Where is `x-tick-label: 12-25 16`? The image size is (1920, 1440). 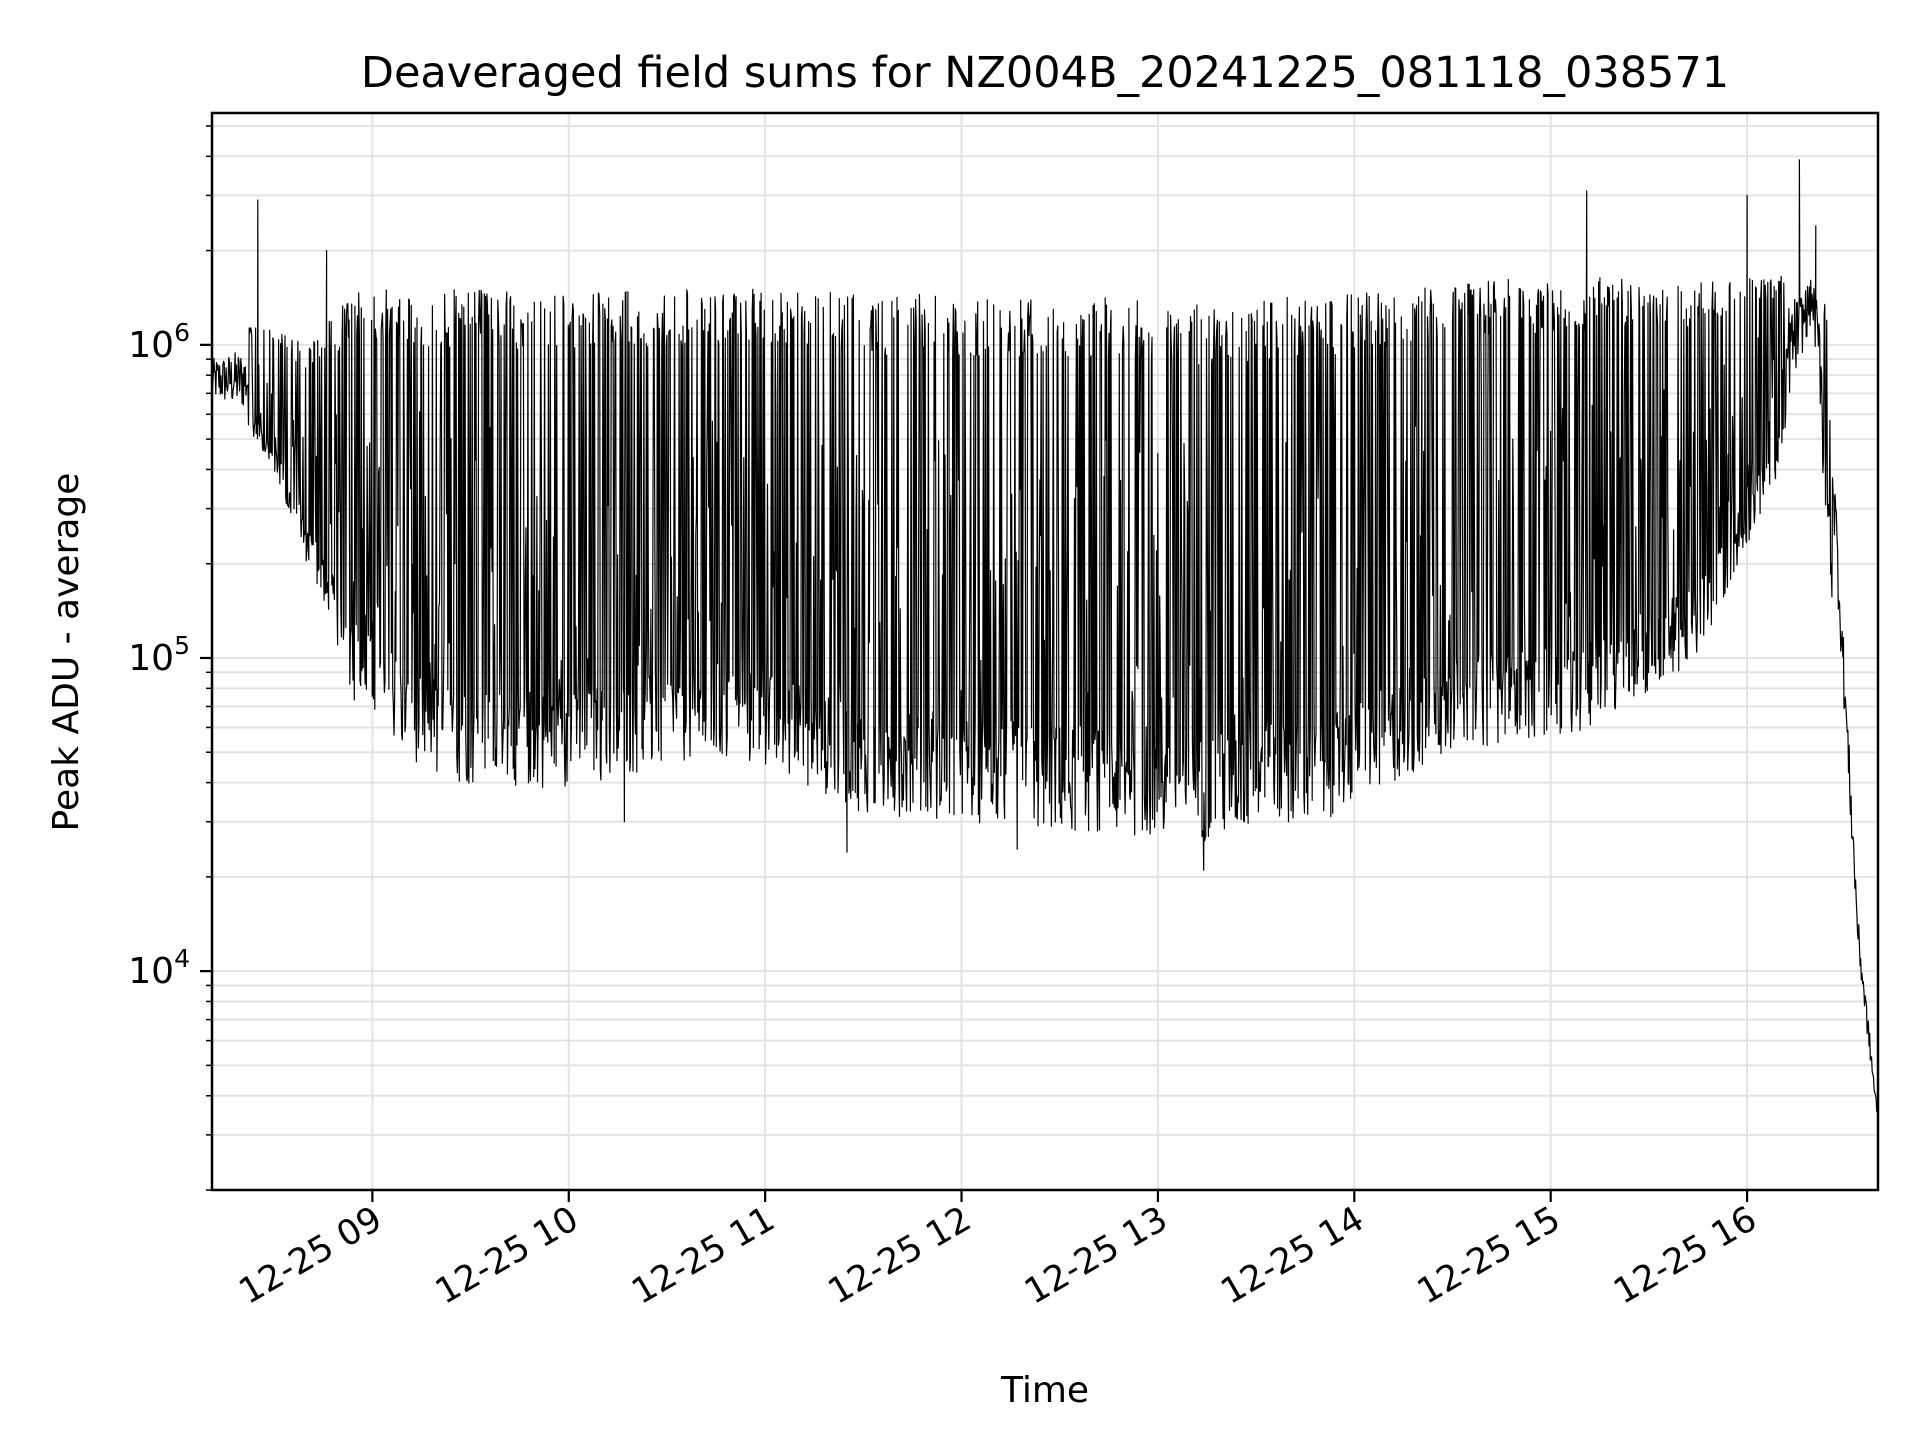 x-tick-label: 12-25 16 is located at coordinates (1685, 1255).